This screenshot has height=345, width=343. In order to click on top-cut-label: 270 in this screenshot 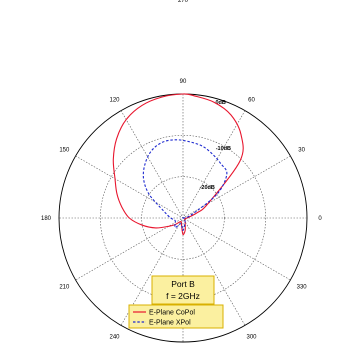, I will do `click(183, 2)`.